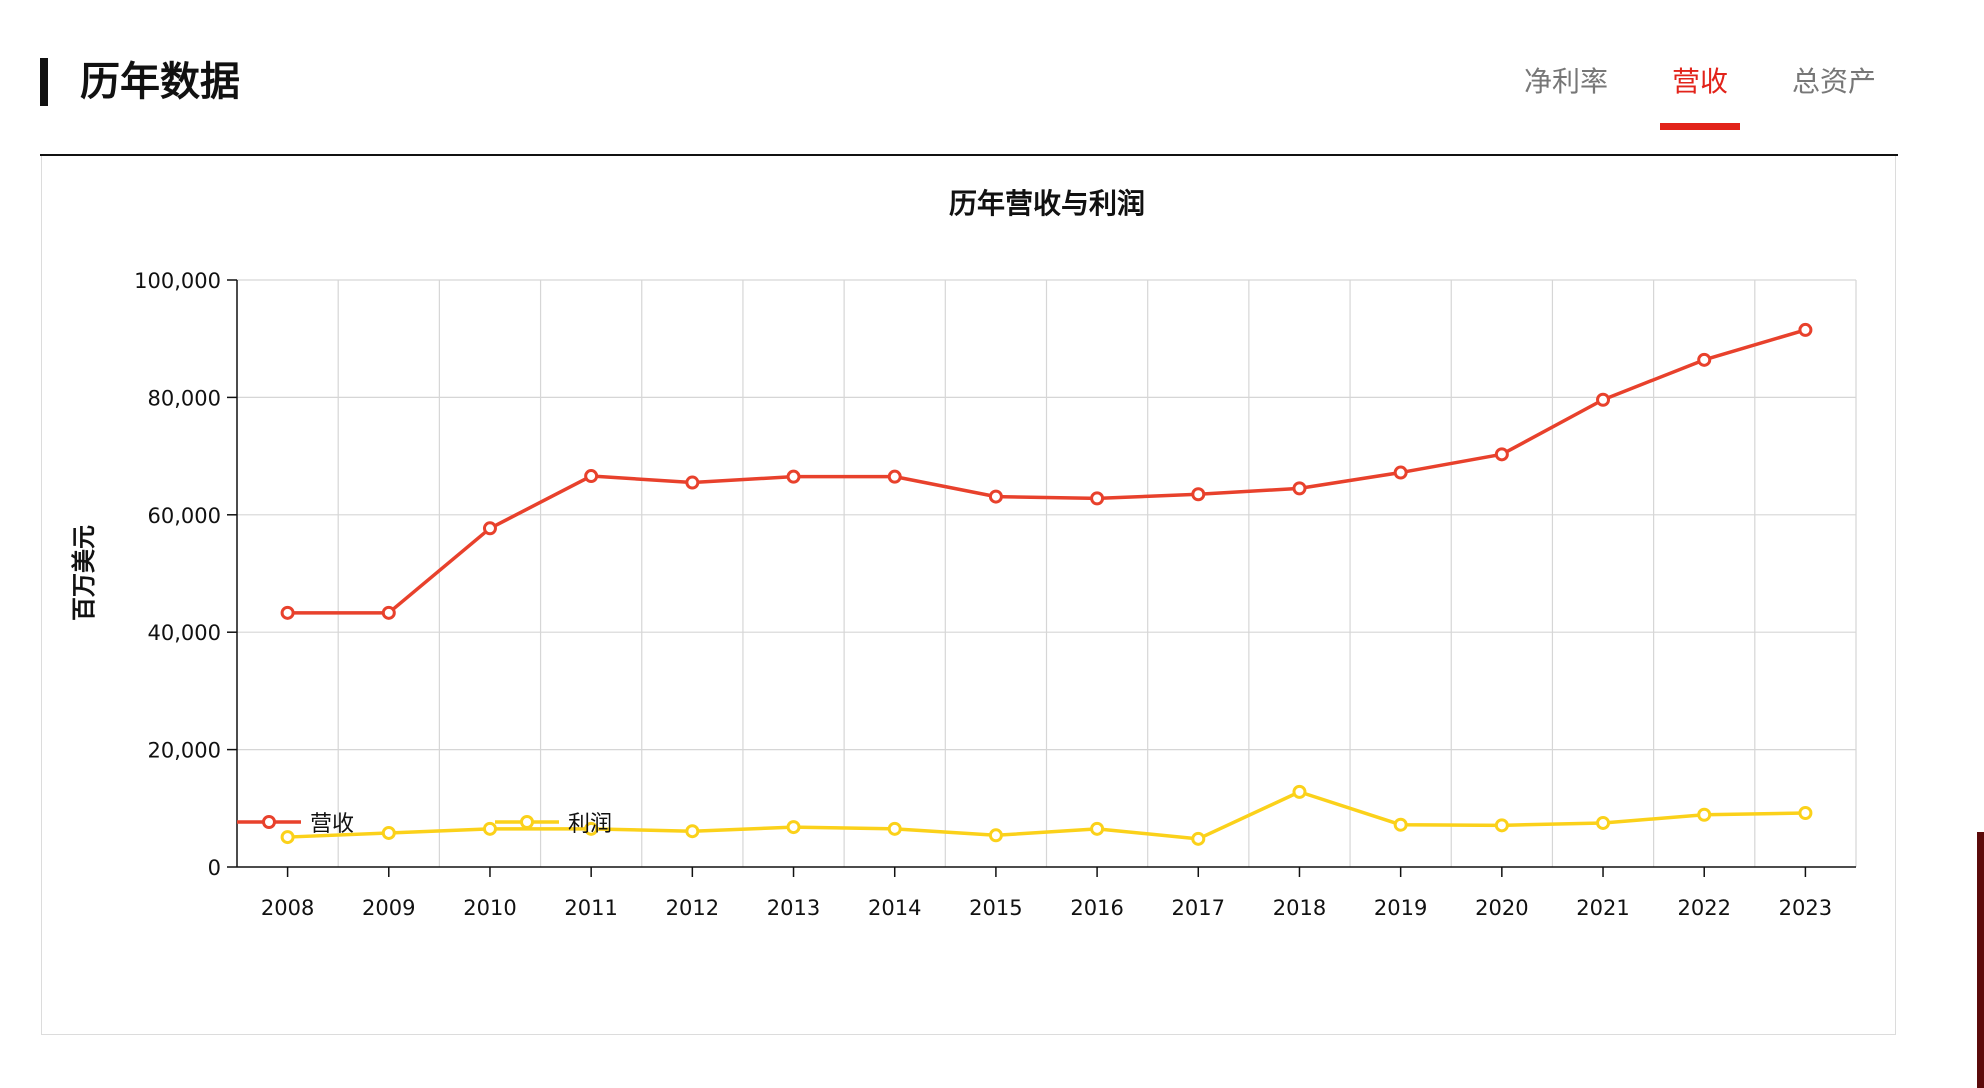  I want to click on x-tick-label: 2009, so click(388, 908).